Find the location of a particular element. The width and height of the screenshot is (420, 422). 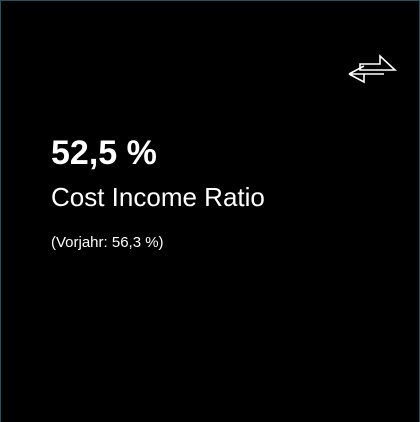

swap-icon is located at coordinates (372, 72).